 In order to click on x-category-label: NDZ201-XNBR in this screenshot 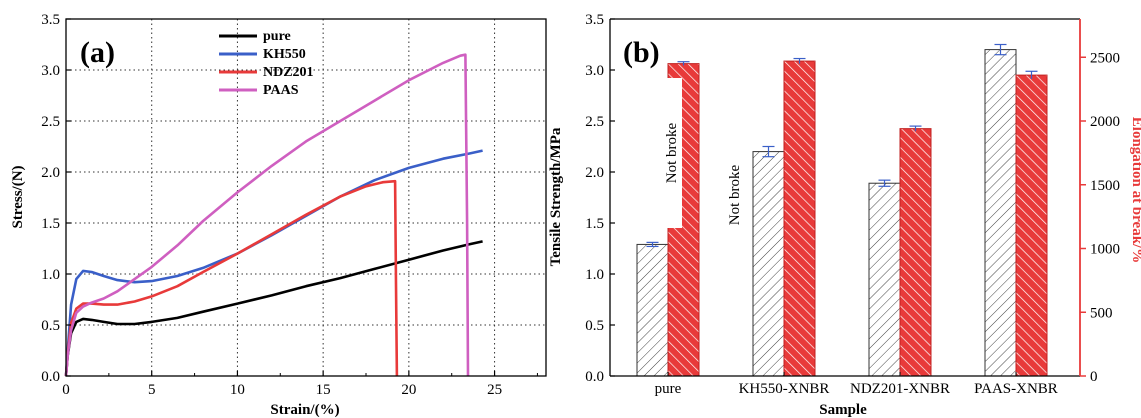, I will do `click(900, 389)`.